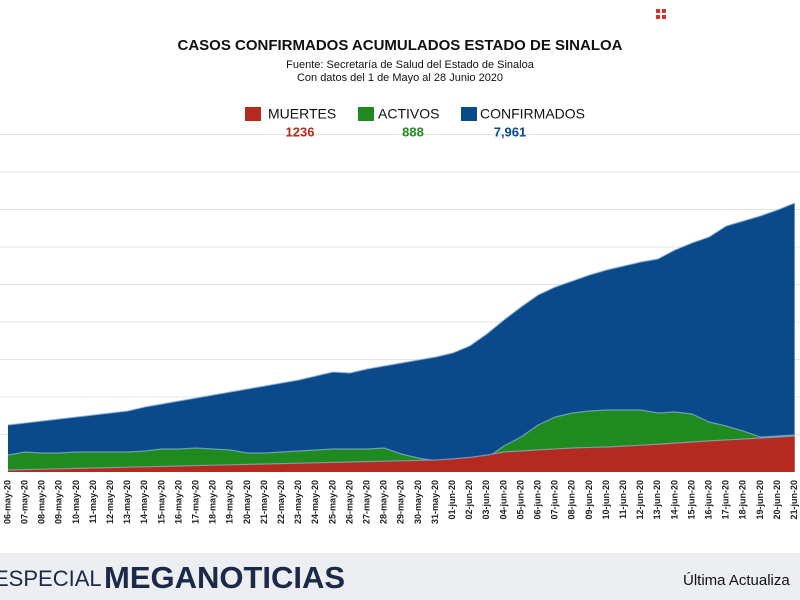  I want to click on legend-label: ACTIVOS, so click(408, 114).